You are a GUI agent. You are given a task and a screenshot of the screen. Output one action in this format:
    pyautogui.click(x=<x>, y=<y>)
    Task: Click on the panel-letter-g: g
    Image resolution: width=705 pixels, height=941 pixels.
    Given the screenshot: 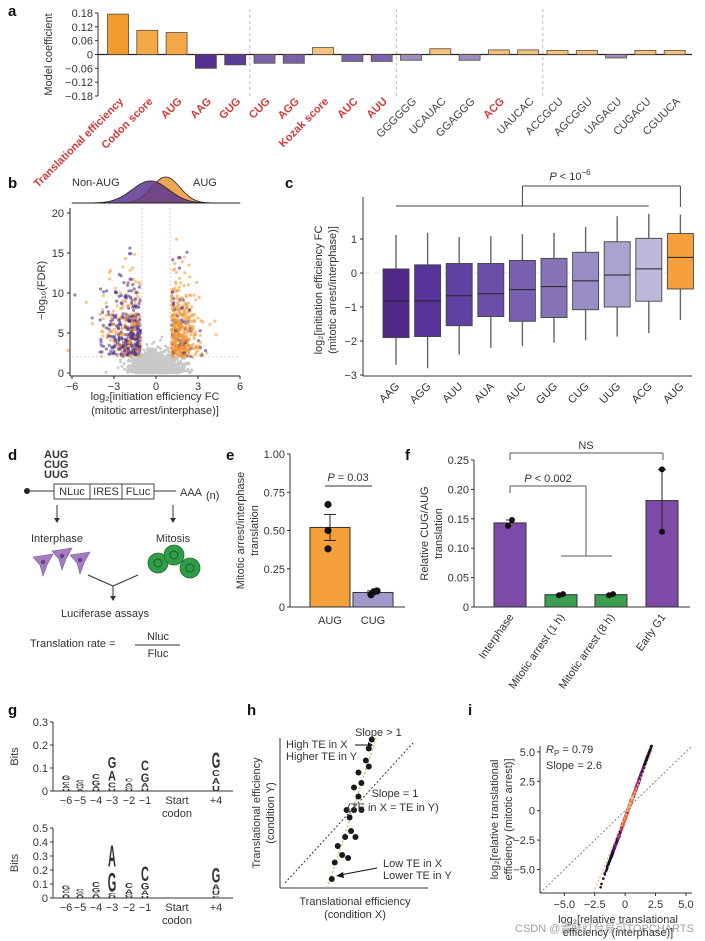 What is the action you would take?
    pyautogui.click(x=12, y=710)
    